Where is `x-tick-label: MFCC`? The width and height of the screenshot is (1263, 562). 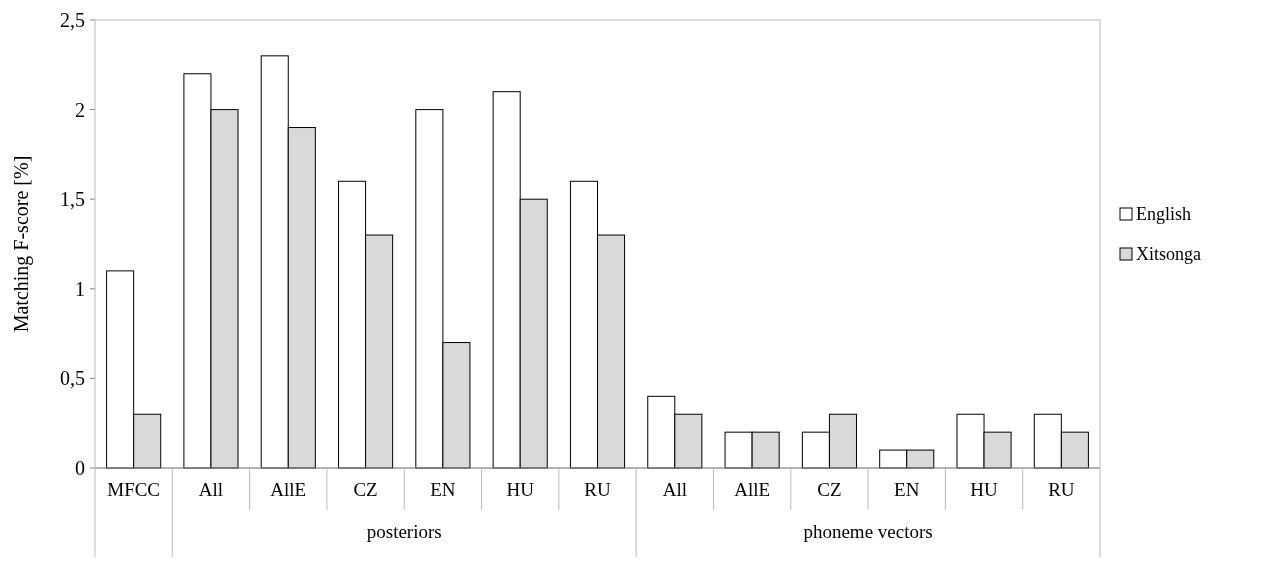 x-tick-label: MFCC is located at coordinates (134, 489).